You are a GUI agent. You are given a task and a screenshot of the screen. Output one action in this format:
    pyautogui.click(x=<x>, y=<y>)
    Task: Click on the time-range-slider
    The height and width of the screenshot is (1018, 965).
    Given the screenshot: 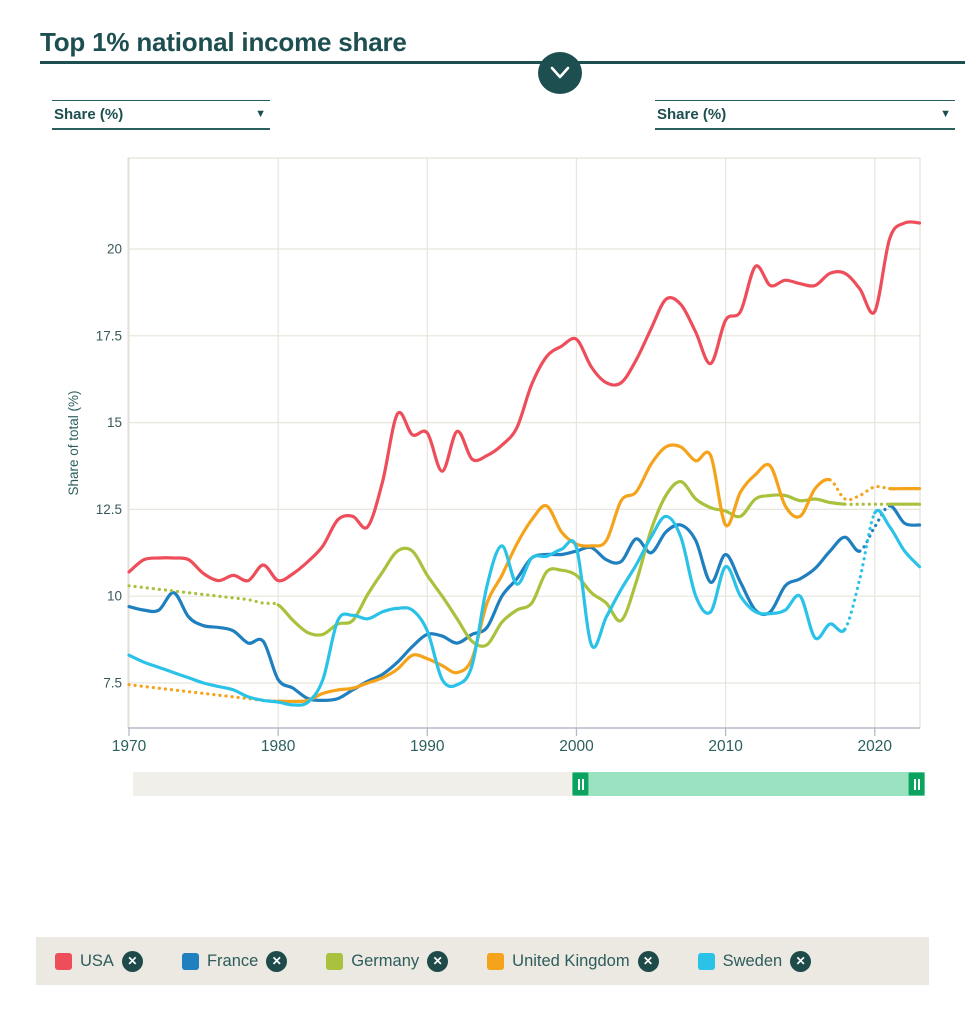 What is the action you would take?
    pyautogui.click(x=529, y=784)
    